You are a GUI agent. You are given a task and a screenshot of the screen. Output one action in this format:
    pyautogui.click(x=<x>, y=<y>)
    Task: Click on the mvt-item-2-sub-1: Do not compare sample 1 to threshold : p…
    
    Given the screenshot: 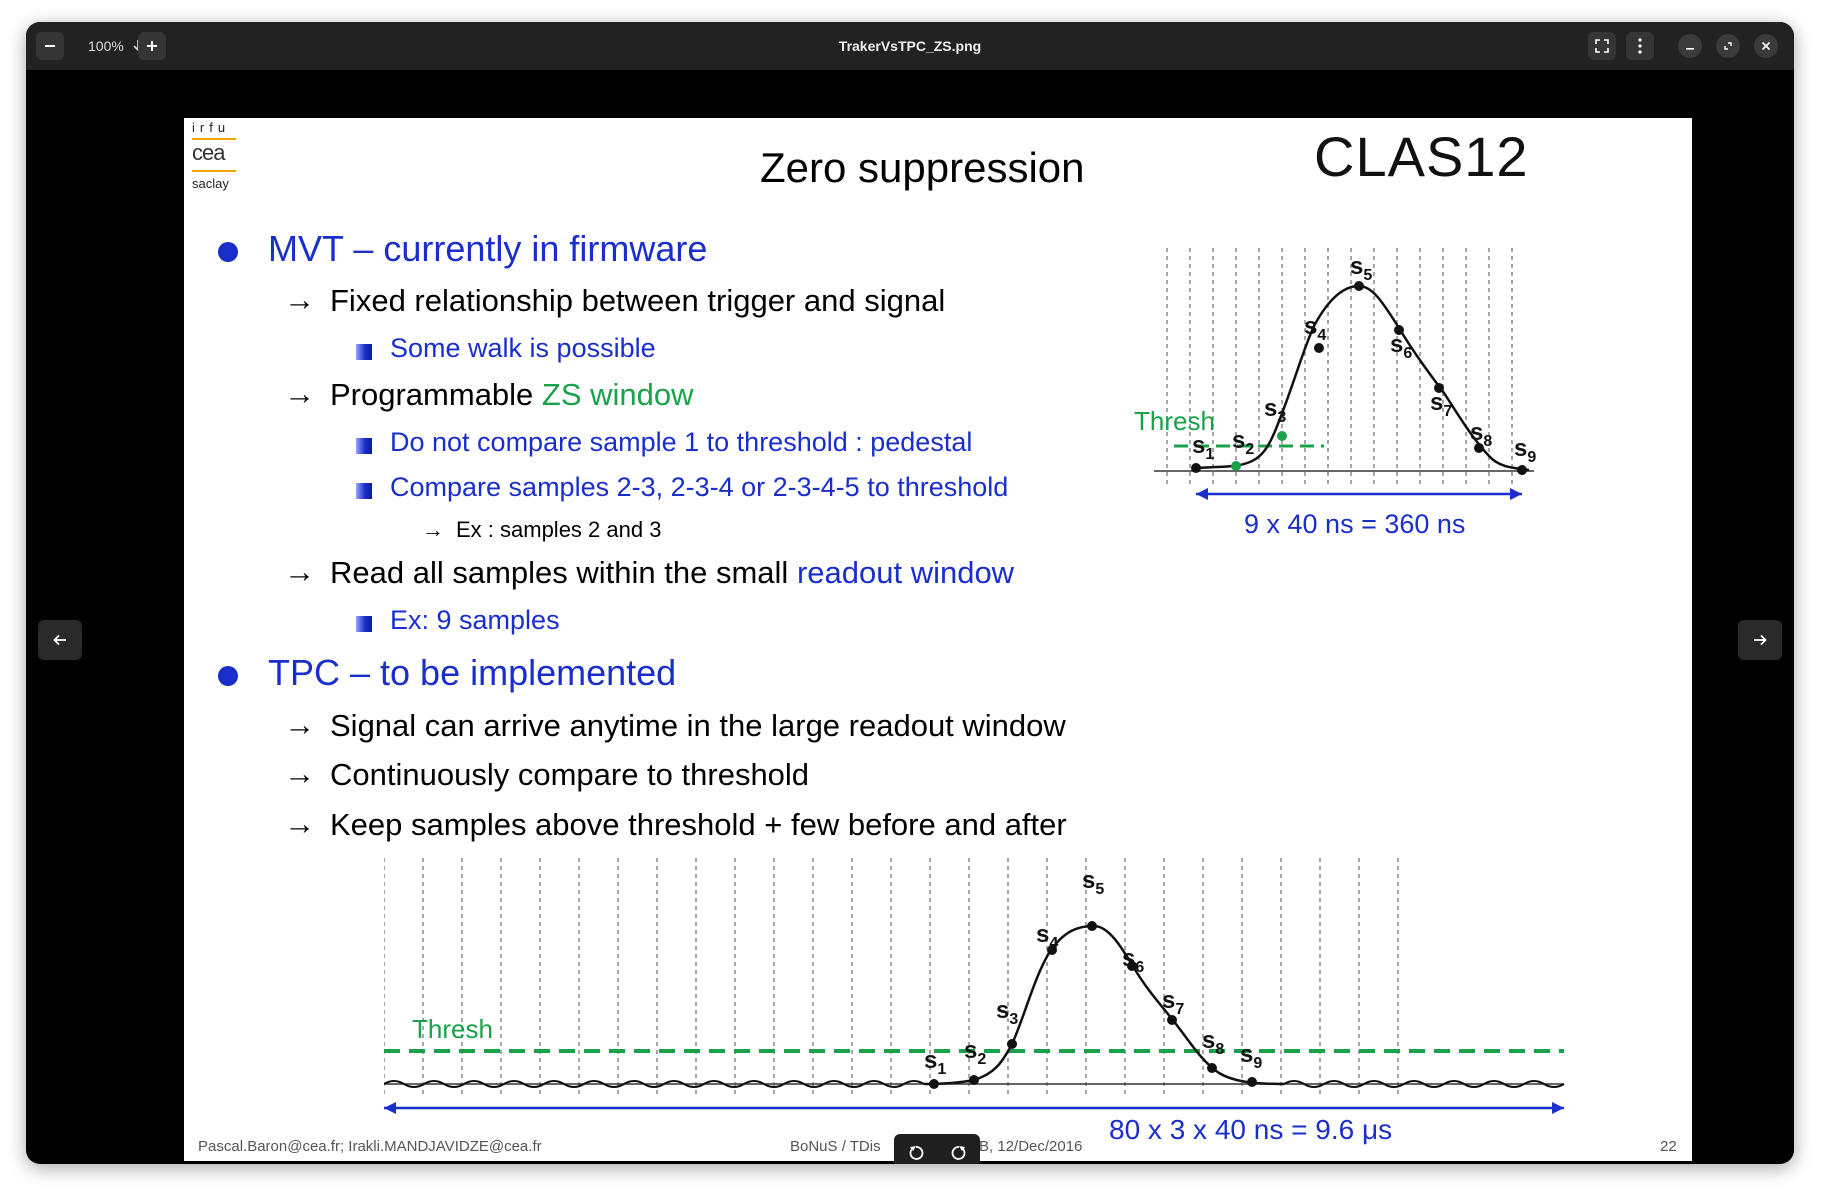 What is the action you would take?
    pyautogui.click(x=681, y=442)
    